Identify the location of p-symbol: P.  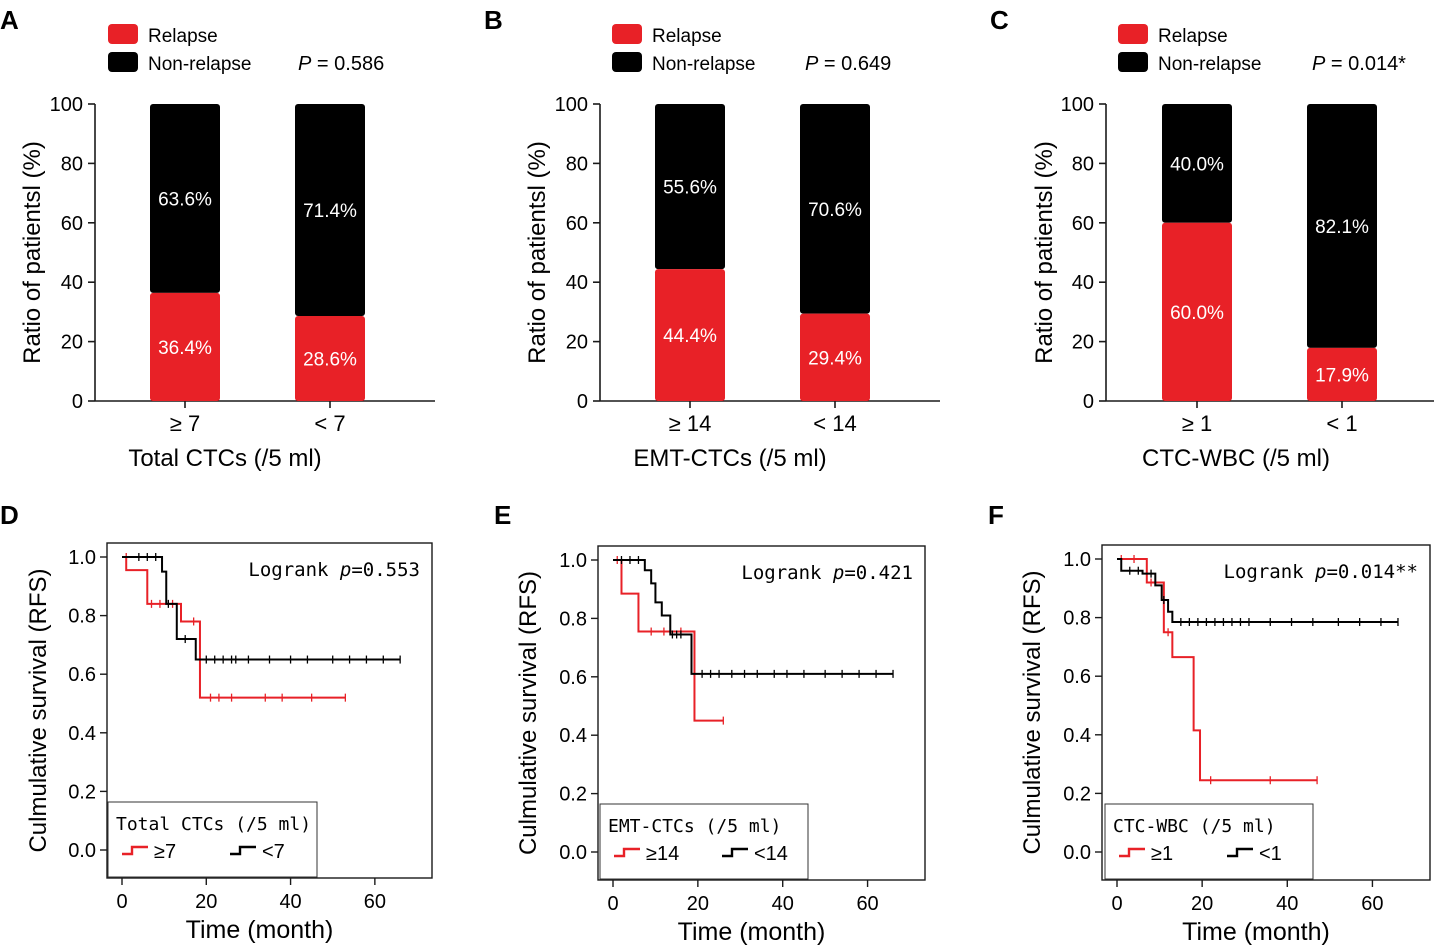
(812, 64).